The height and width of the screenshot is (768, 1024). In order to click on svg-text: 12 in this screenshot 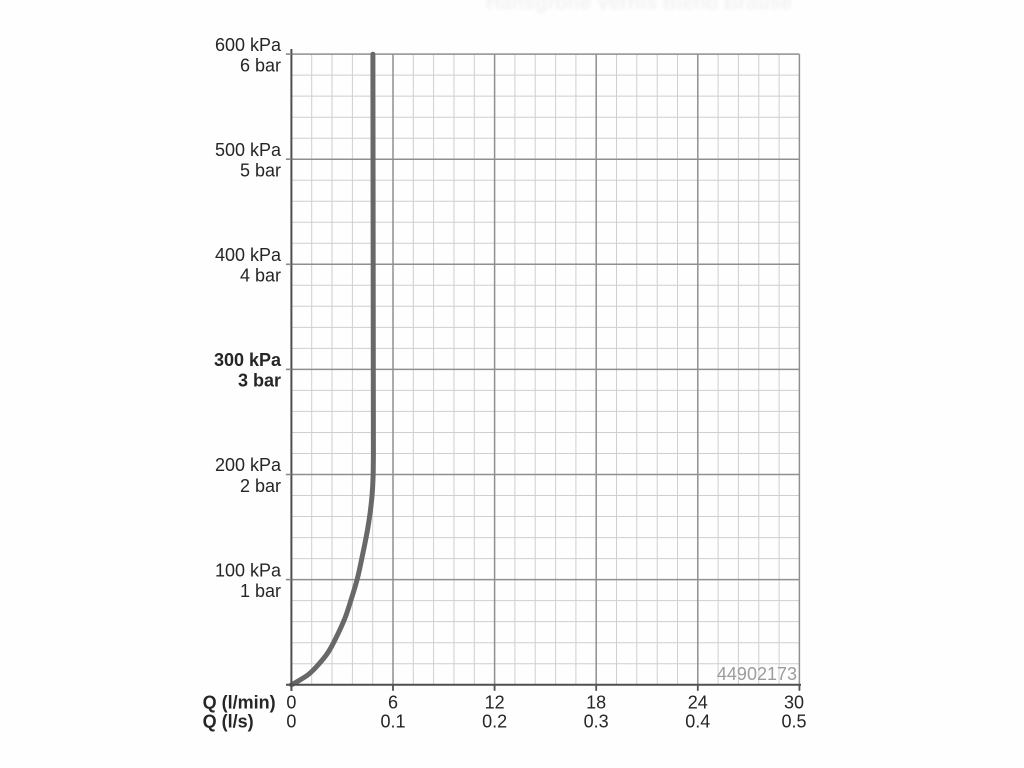, I will do `click(495, 703)`.